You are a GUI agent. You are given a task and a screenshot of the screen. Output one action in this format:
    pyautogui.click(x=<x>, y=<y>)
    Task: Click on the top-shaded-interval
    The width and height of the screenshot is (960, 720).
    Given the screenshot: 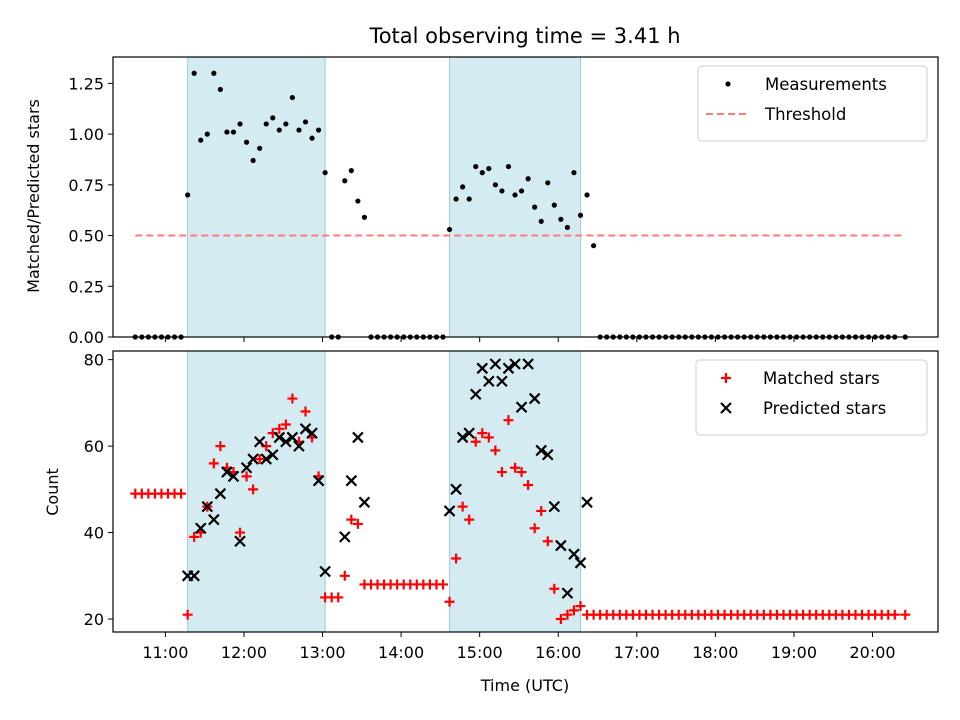 What is the action you would take?
    pyautogui.click(x=256, y=197)
    